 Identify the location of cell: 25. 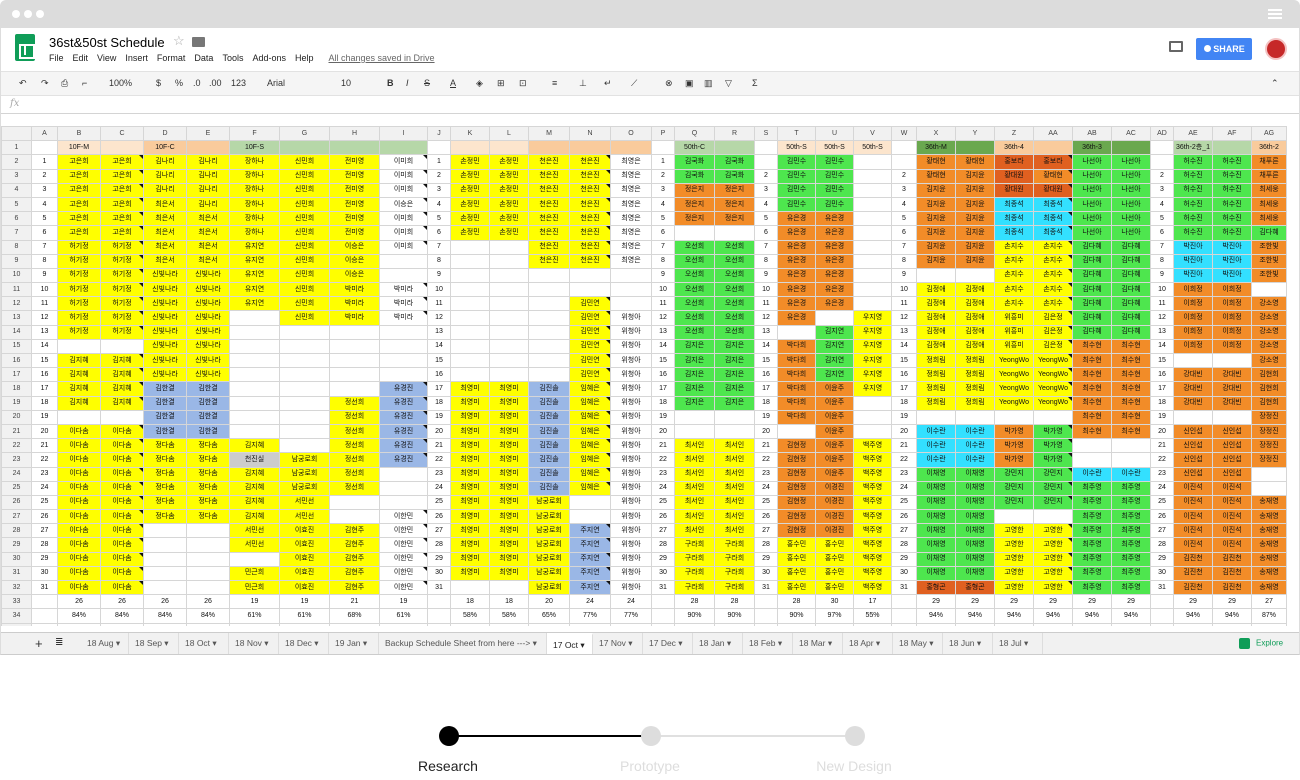
(904, 502).